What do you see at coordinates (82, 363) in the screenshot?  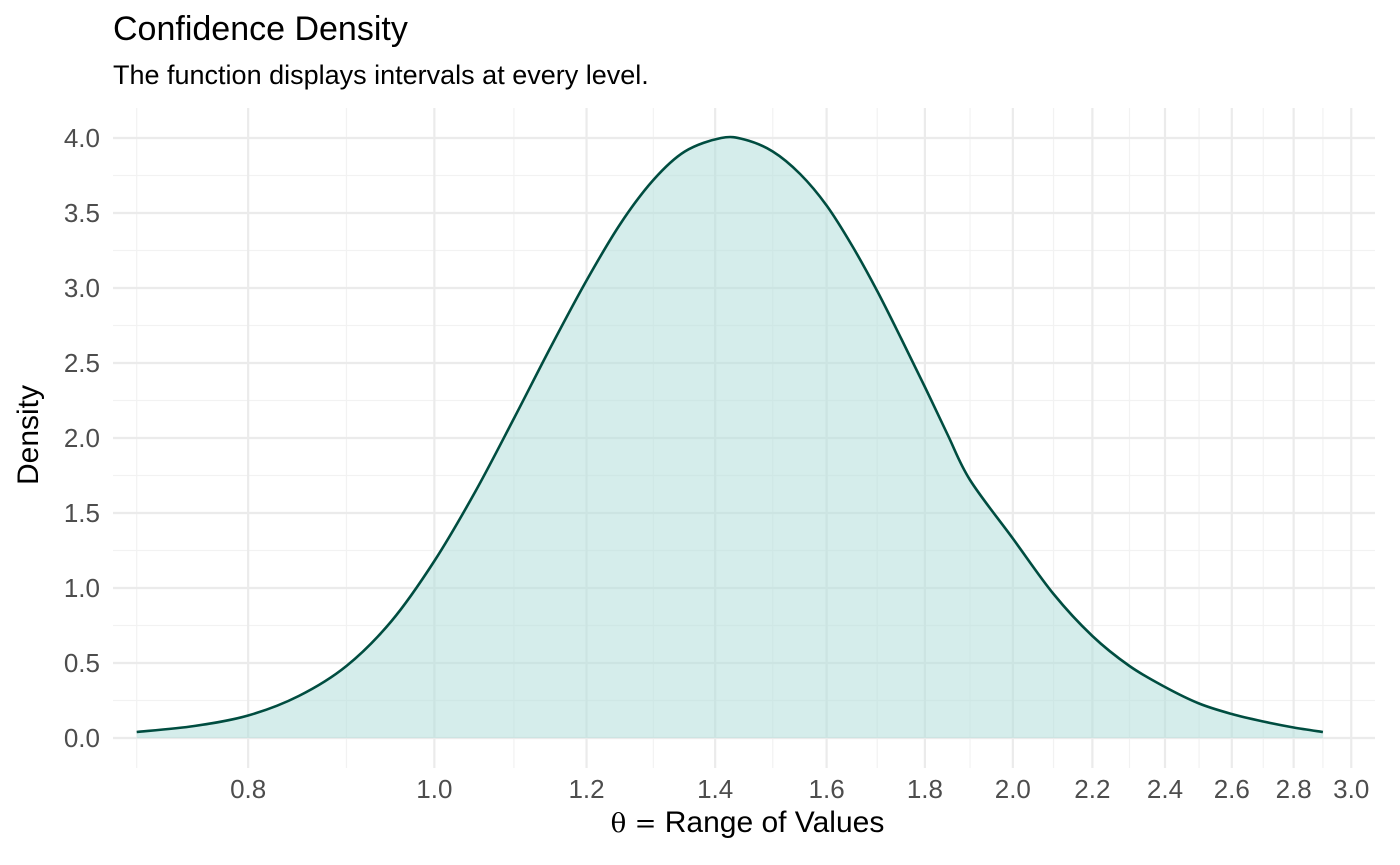 I see `y-tick-label: 2.5` at bounding box center [82, 363].